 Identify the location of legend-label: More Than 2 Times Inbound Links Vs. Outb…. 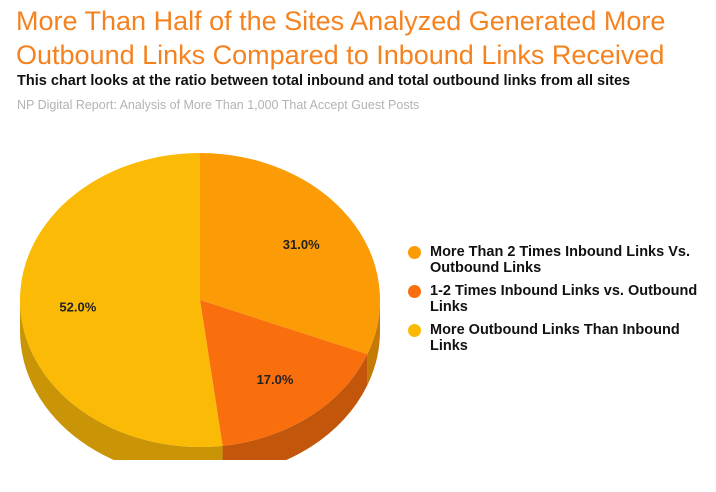
(560, 260).